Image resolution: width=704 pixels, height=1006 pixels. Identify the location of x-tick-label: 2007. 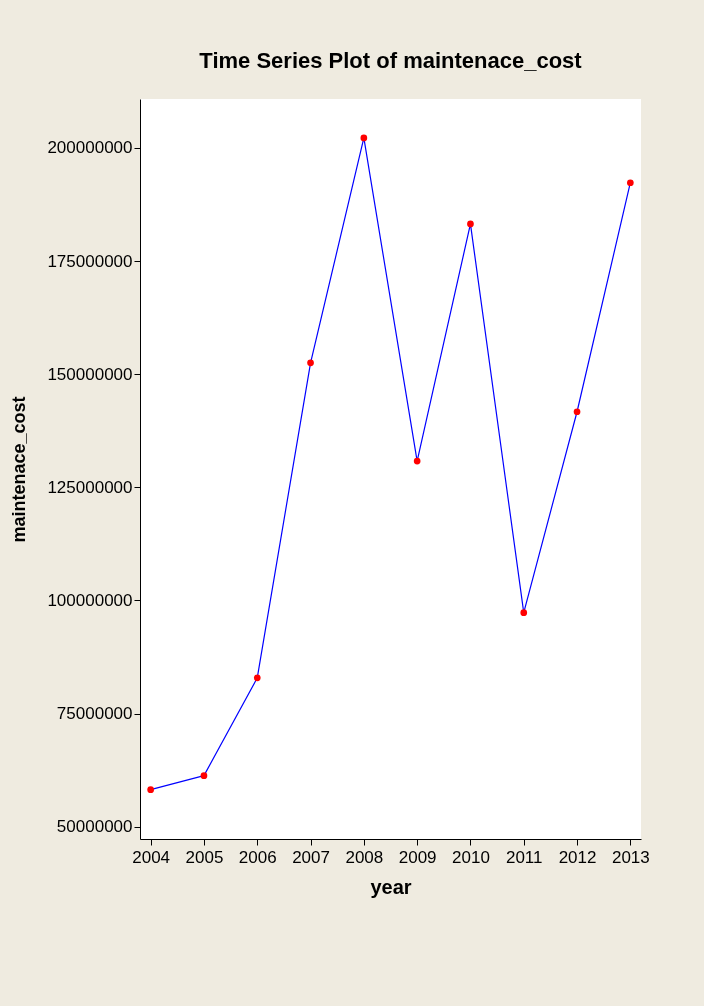
(311, 857).